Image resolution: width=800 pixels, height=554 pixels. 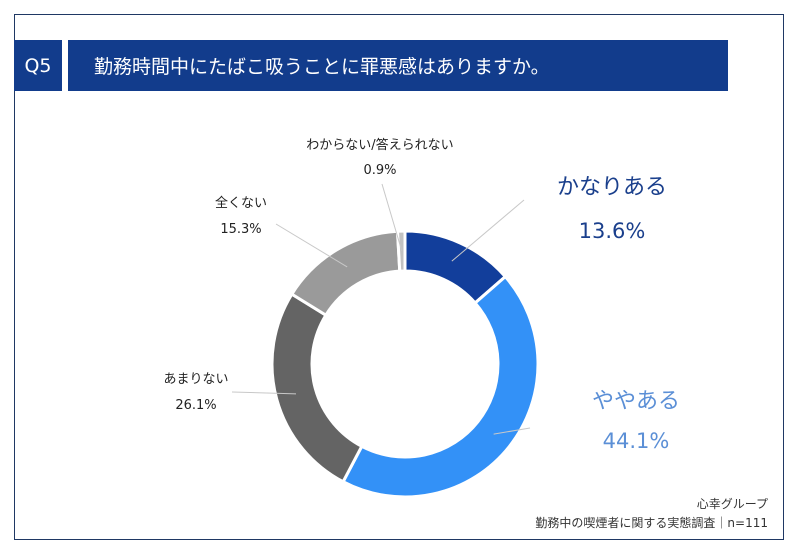 I want to click on label-value-3: 15.3%, so click(x=240, y=229).